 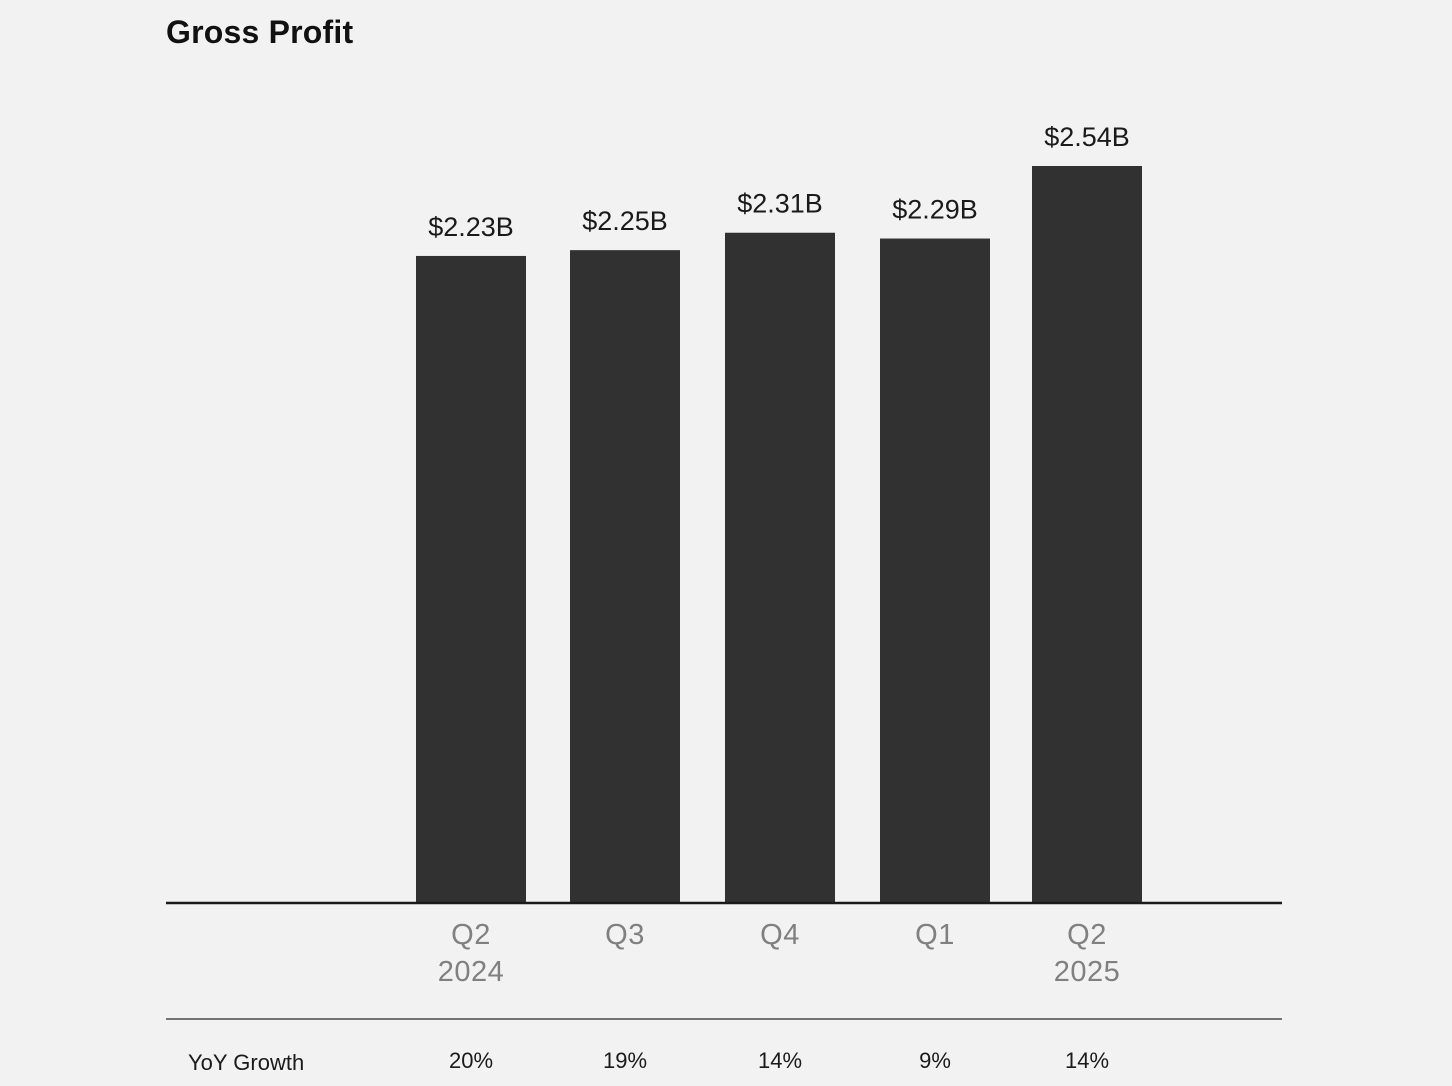 What do you see at coordinates (1087, 972) in the screenshot?
I see `x-tick-year: 2025` at bounding box center [1087, 972].